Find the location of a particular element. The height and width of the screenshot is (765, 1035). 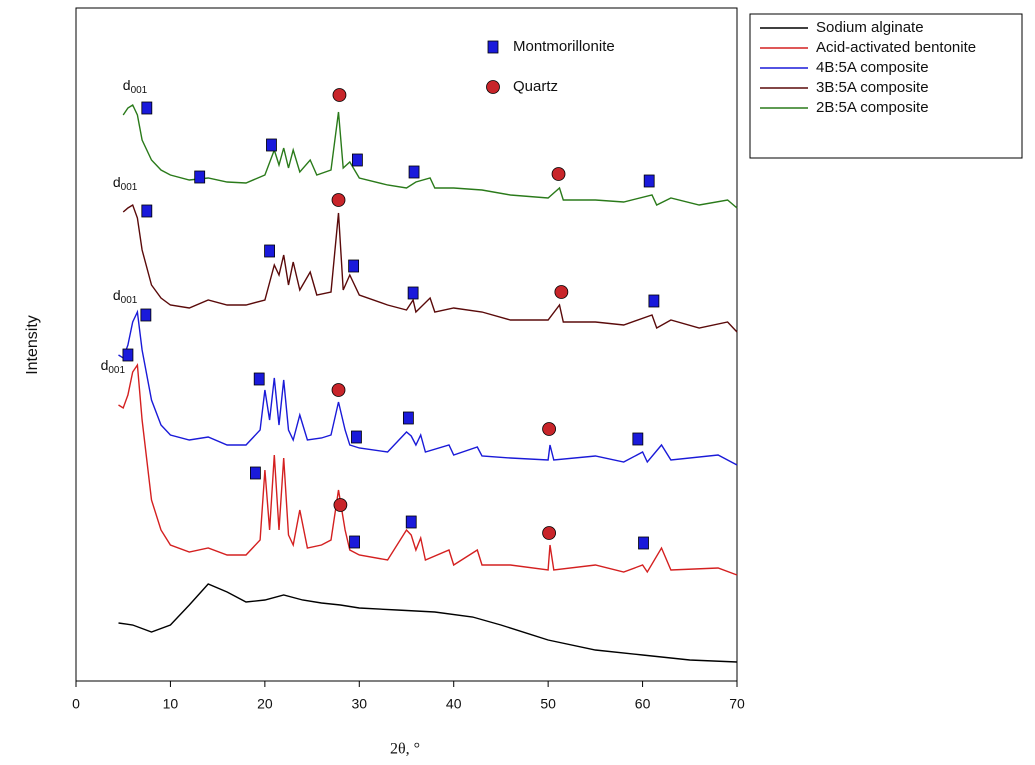

x-tick-label: 10 is located at coordinates (171, 704).